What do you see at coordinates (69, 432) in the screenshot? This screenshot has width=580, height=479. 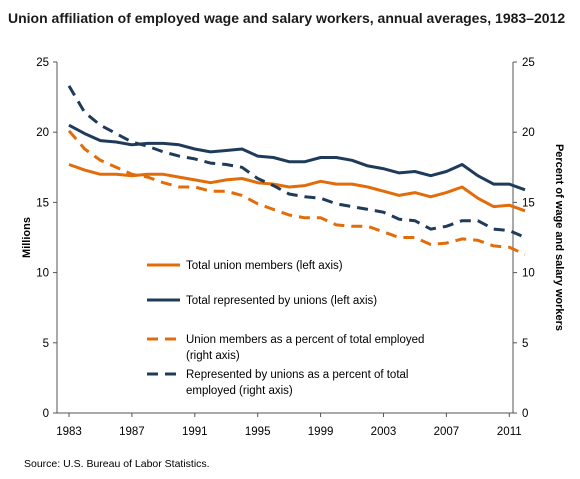 I see `x-tick-label: 1983` at bounding box center [69, 432].